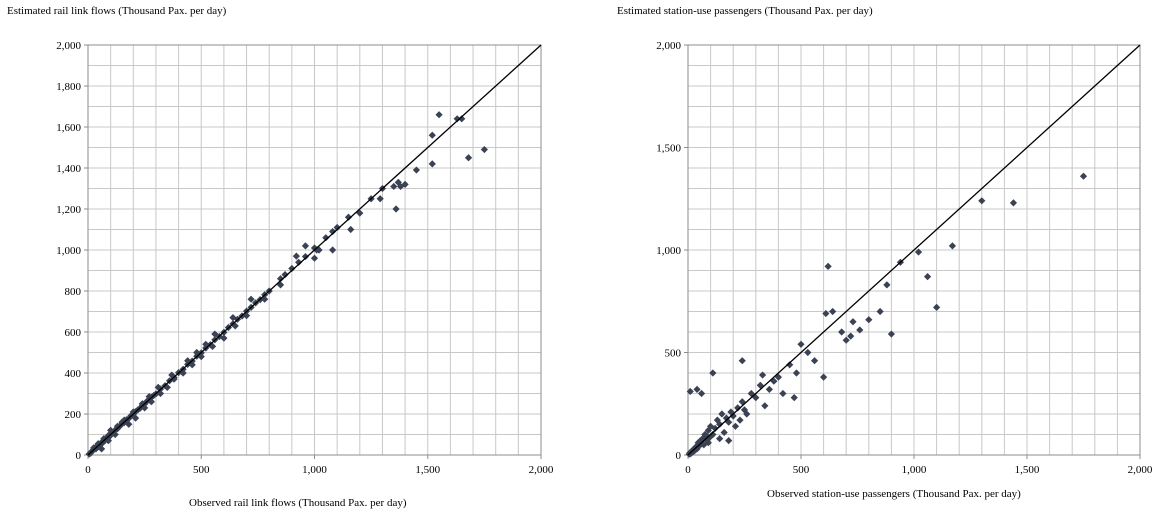 Image resolution: width=1159 pixels, height=511 pixels. Describe the element at coordinates (73, 374) in the screenshot. I see `y-tick-label: 400` at that location.